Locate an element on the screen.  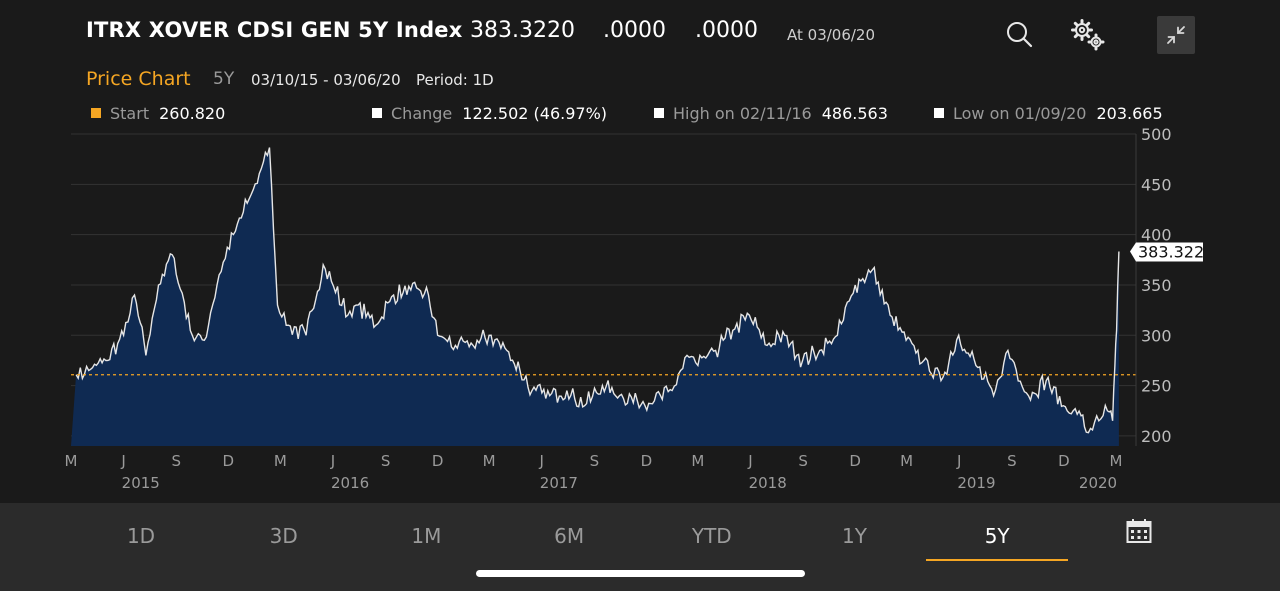
calendar-icon is located at coordinates (1139, 531).